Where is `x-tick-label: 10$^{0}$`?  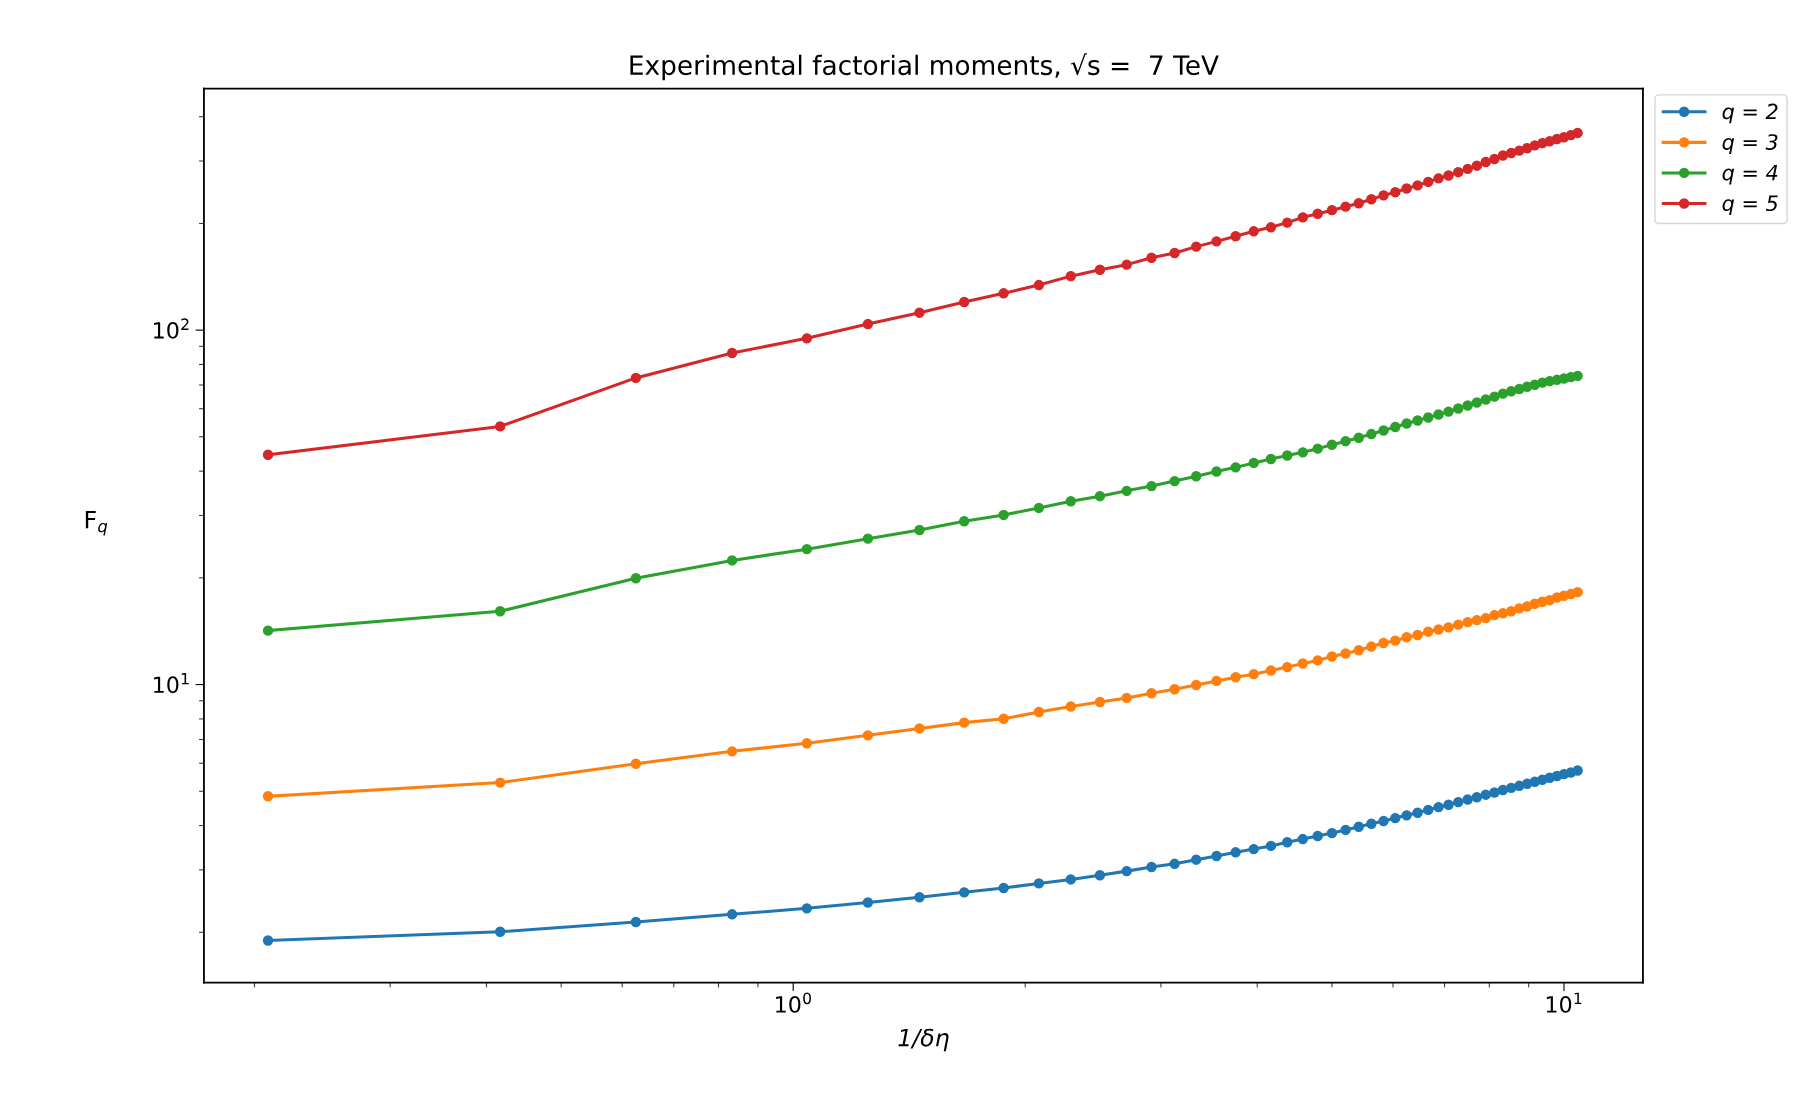 x-tick-label: 10$^{0}$ is located at coordinates (793, 1002).